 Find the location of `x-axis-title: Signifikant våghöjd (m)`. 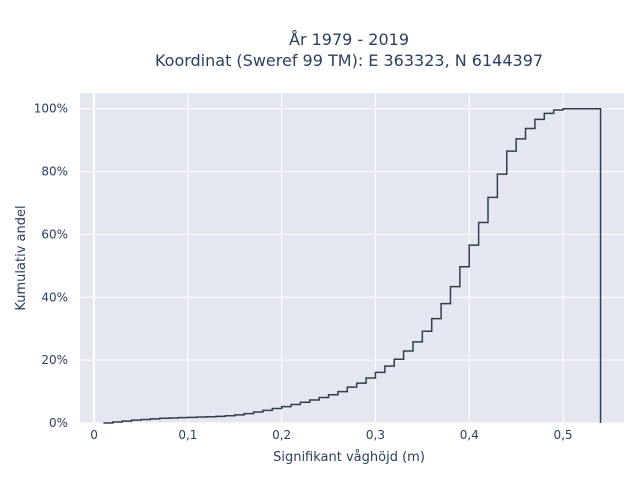

x-axis-title: Signifikant våghöjd (m) is located at coordinates (349, 457).